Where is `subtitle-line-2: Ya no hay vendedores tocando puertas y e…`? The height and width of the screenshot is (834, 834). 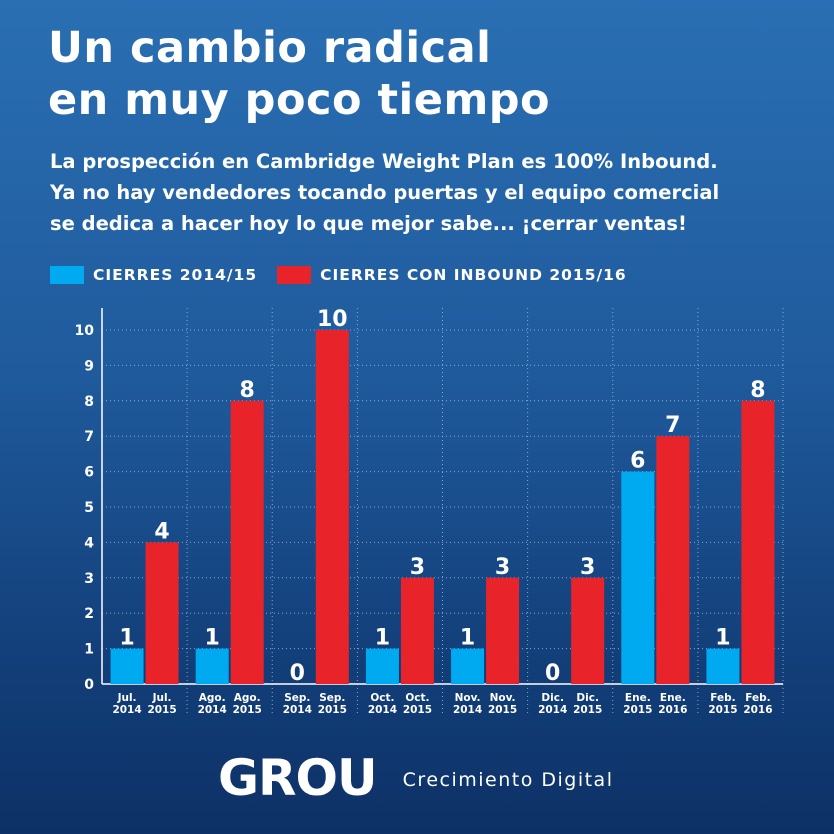
subtitle-line-2: Ya no hay vendedores tocando puertas y e… is located at coordinates (385, 192).